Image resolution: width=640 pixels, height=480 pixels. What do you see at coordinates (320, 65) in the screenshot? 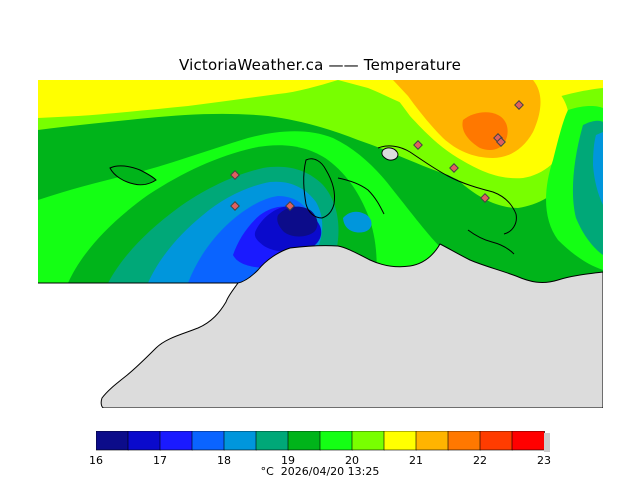
I see `page-title: VictoriaWeather.ca —— Temperature` at bounding box center [320, 65].